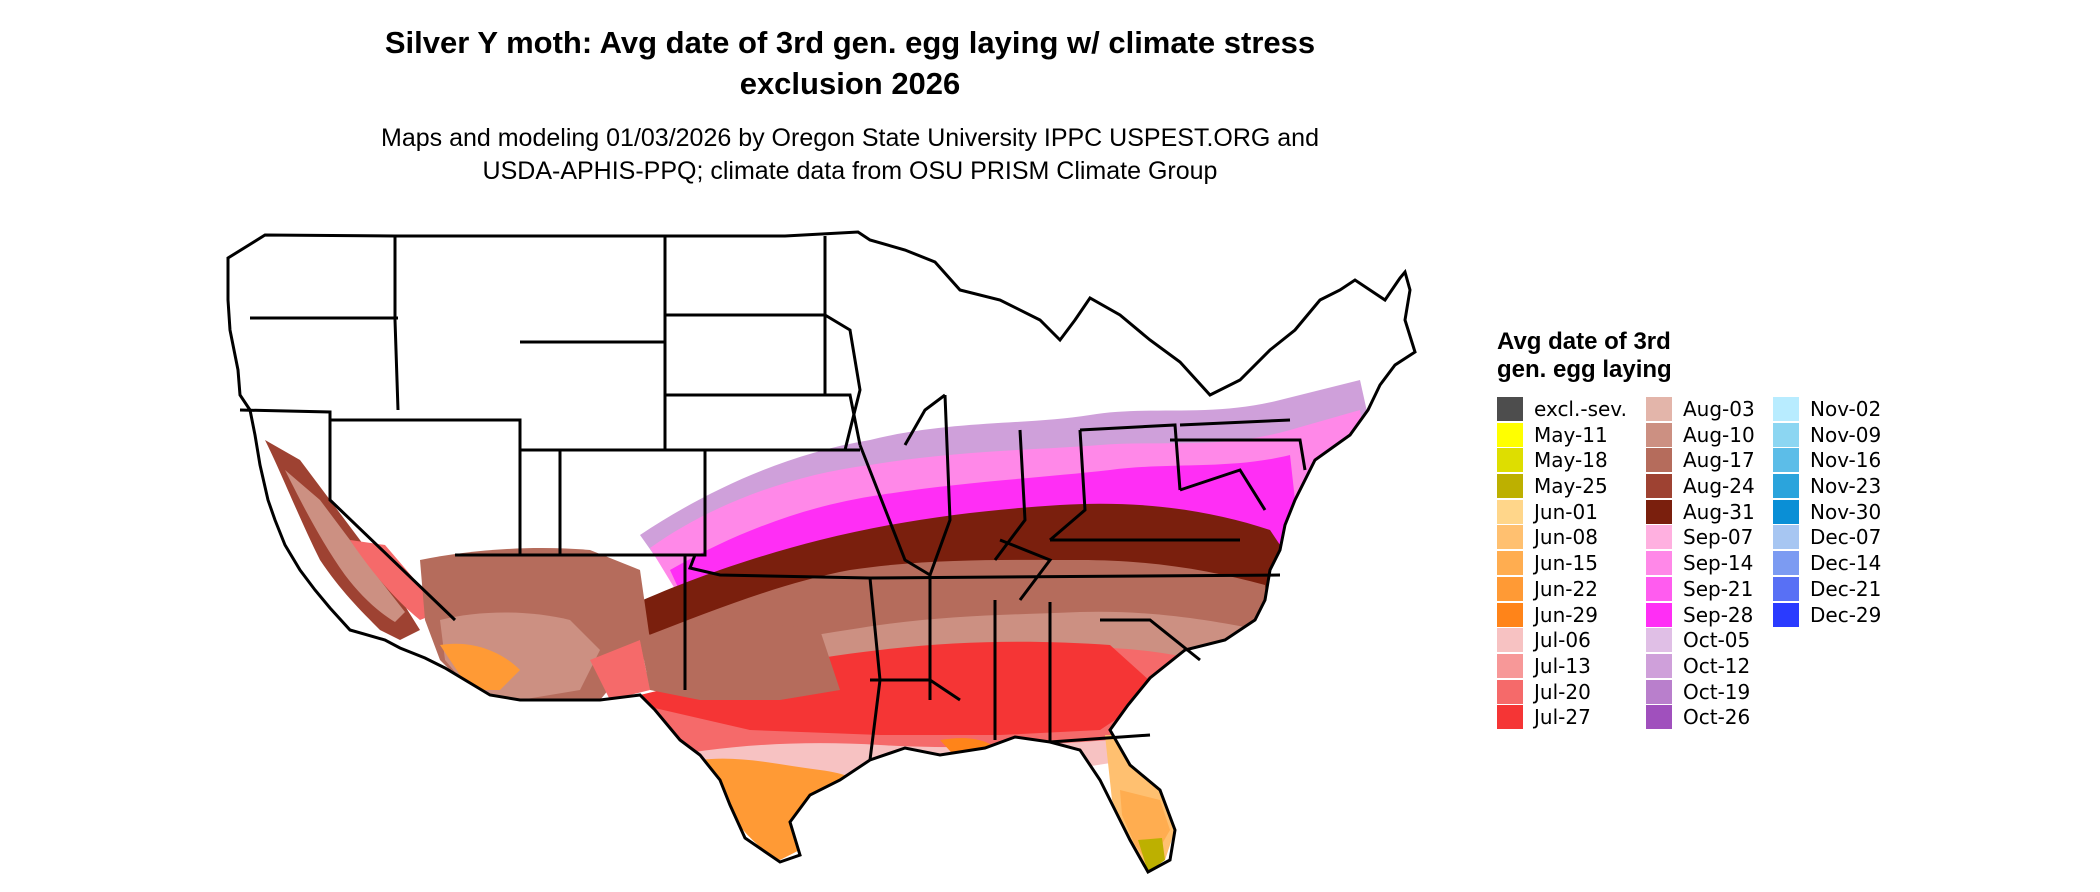 Image resolution: width=2100 pixels, height=892 pixels. Describe the element at coordinates (1718, 614) in the screenshot. I see `legend-label: Sep-28` at that location.